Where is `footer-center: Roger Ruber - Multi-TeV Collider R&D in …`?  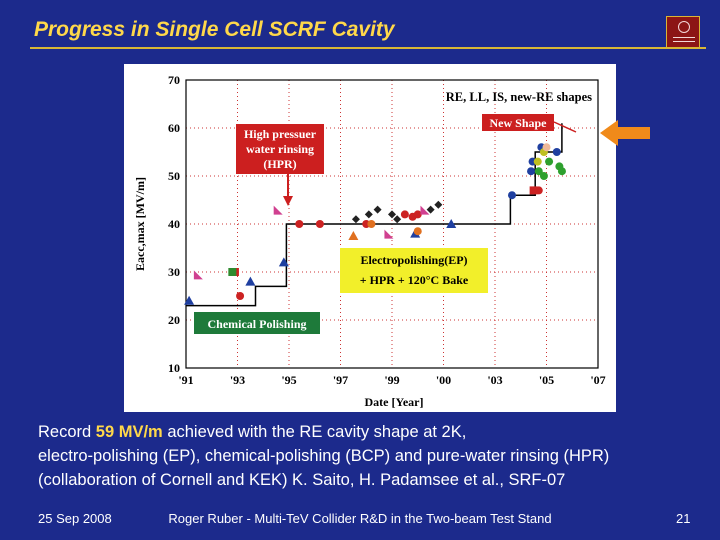
footer-center: Roger Ruber - Multi-TeV Collider R&D in … is located at coordinates (360, 518).